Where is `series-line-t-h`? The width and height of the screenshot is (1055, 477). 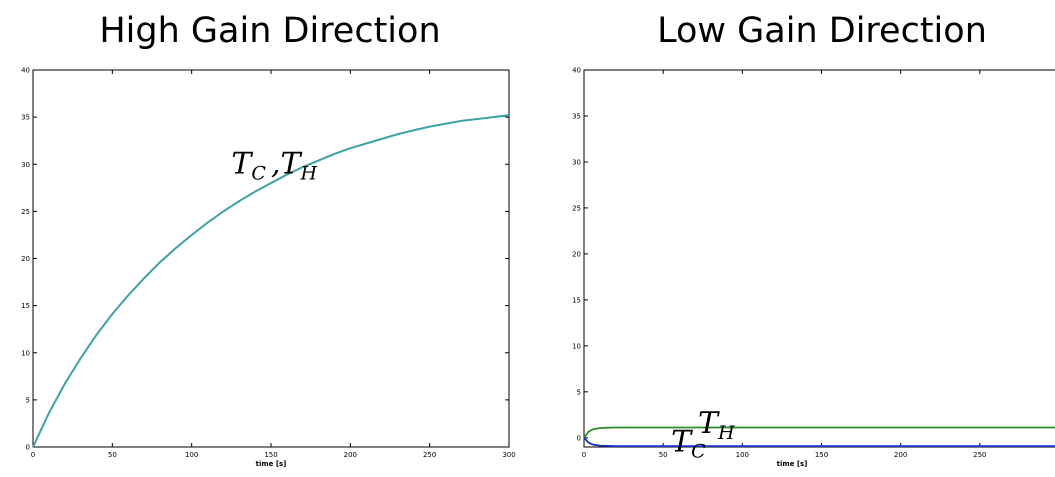
series-line-t-h is located at coordinates (819, 432).